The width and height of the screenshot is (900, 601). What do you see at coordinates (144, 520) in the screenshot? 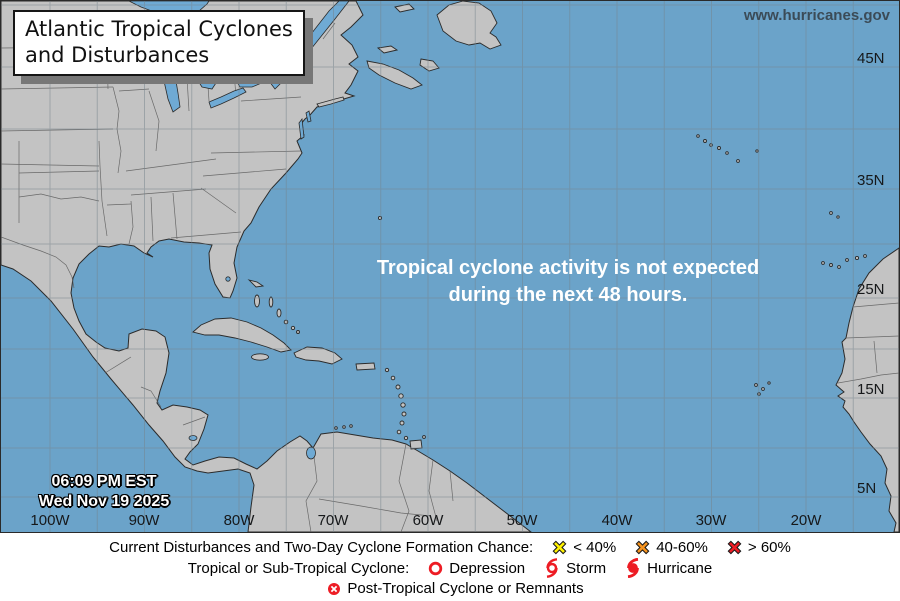
I see `lon-label: 90W` at bounding box center [144, 520].